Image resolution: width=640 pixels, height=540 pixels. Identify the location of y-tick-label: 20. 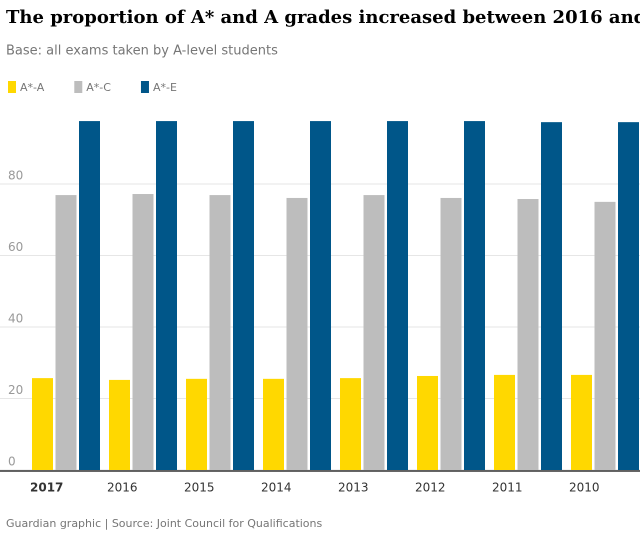
(15, 390).